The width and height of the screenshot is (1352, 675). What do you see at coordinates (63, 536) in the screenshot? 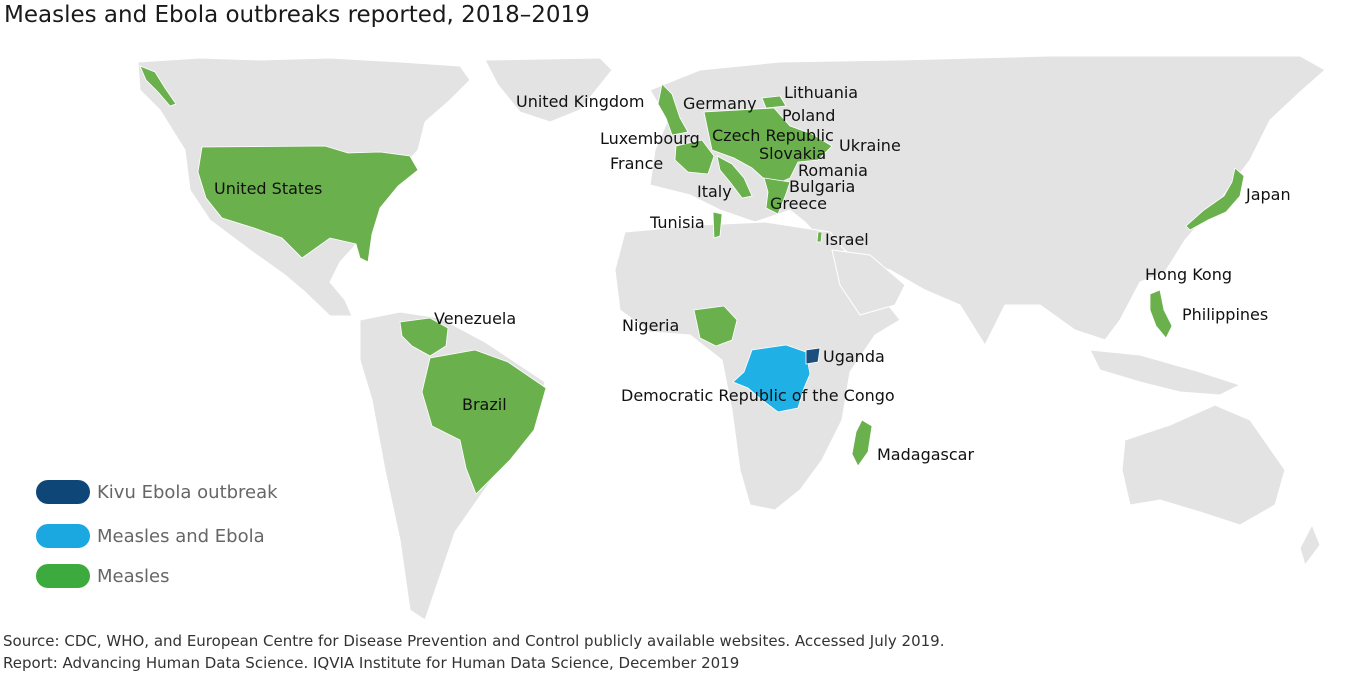
I see `legend-swatch-measles-ebola` at bounding box center [63, 536].